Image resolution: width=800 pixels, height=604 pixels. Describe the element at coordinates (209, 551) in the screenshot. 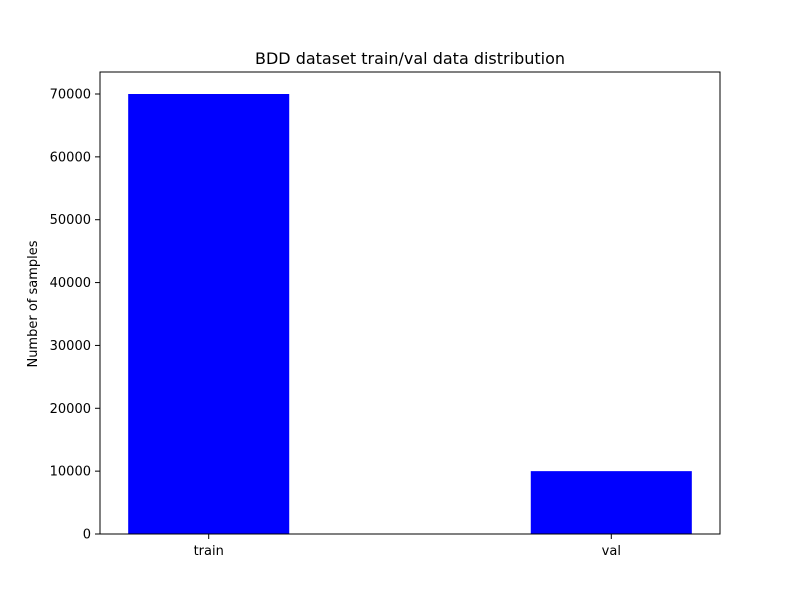

I see `x-tick-label-train: train` at that location.